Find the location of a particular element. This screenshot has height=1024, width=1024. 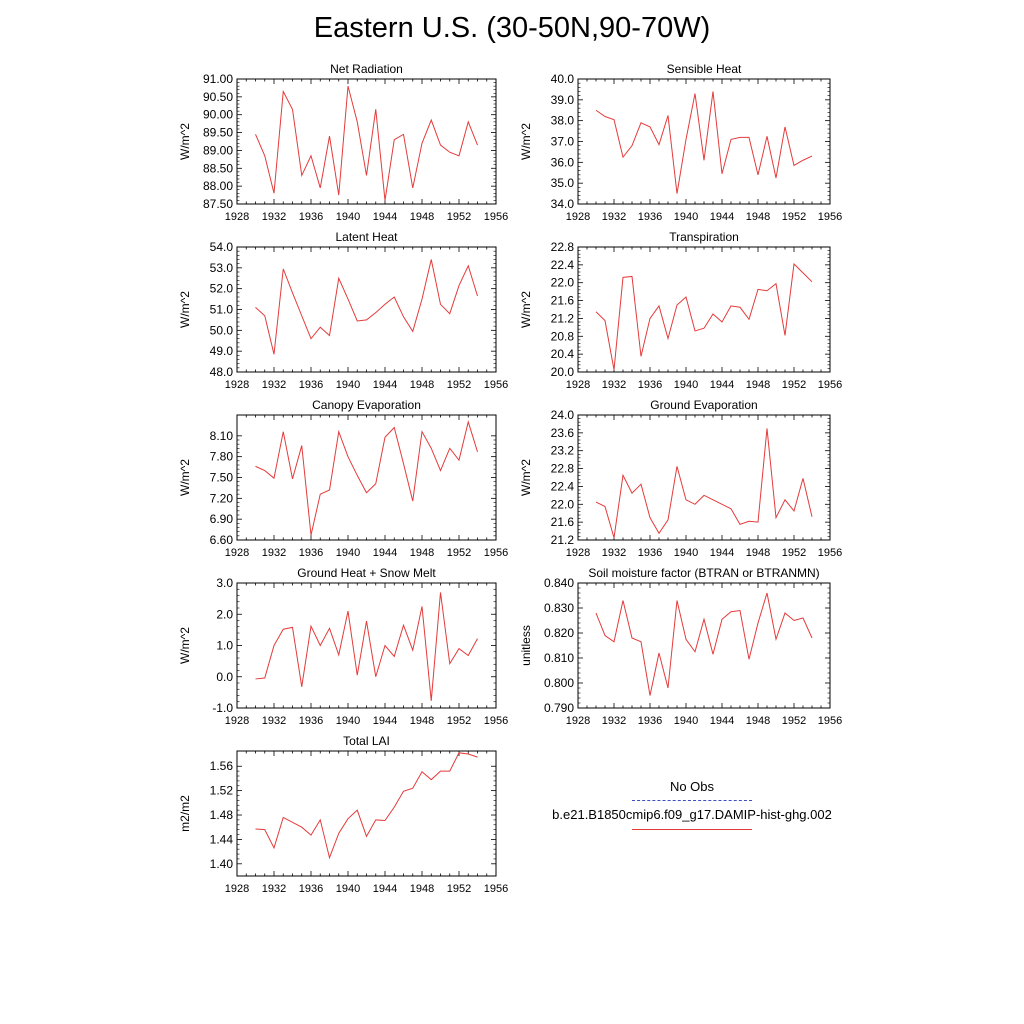

y-tick-label: 37.0 is located at coordinates (563, 142).